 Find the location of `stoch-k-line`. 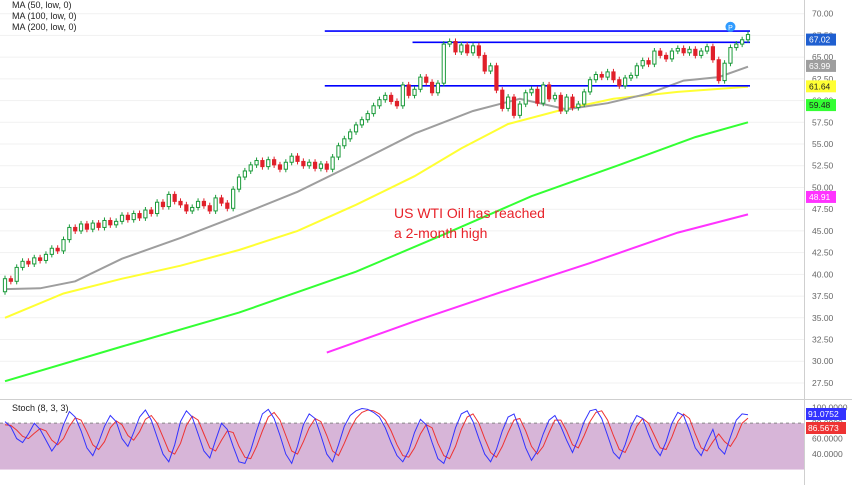

stoch-k-line is located at coordinates (376, 436).